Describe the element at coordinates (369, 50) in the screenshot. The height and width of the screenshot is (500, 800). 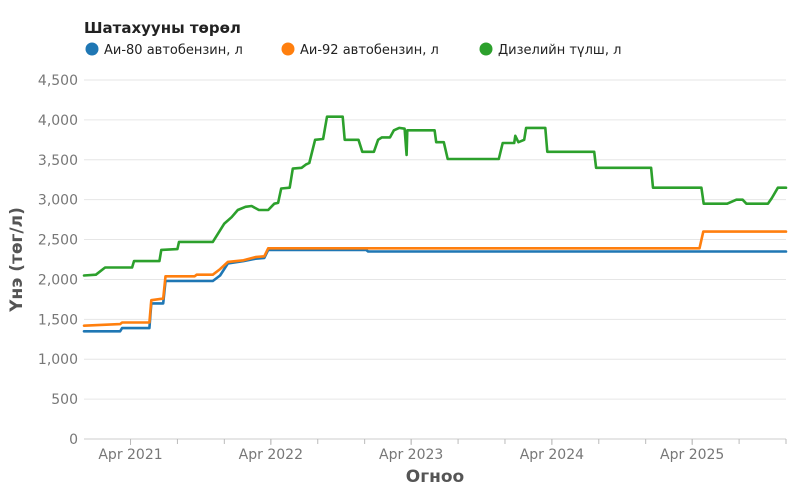
I see `legend-label: Аи-92 автобензин, л` at that location.